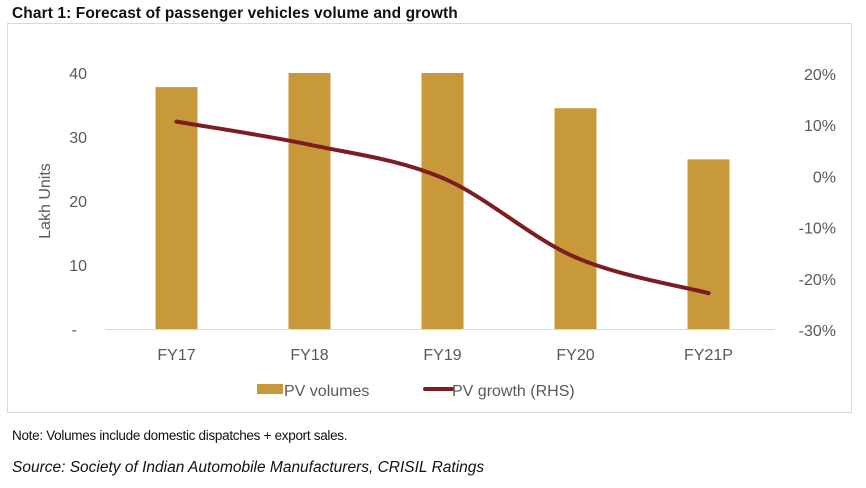 This screenshot has width=866, height=488. What do you see at coordinates (820, 126) in the screenshot?
I see `y2-tick-label: 10%` at bounding box center [820, 126].